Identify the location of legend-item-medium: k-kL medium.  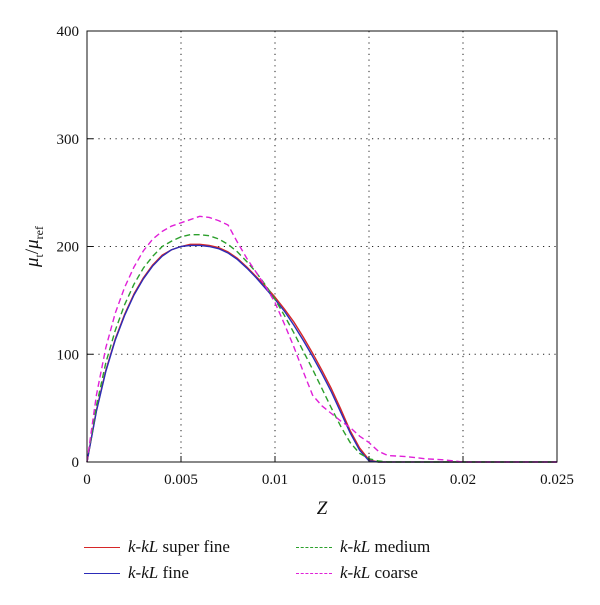
(363, 547).